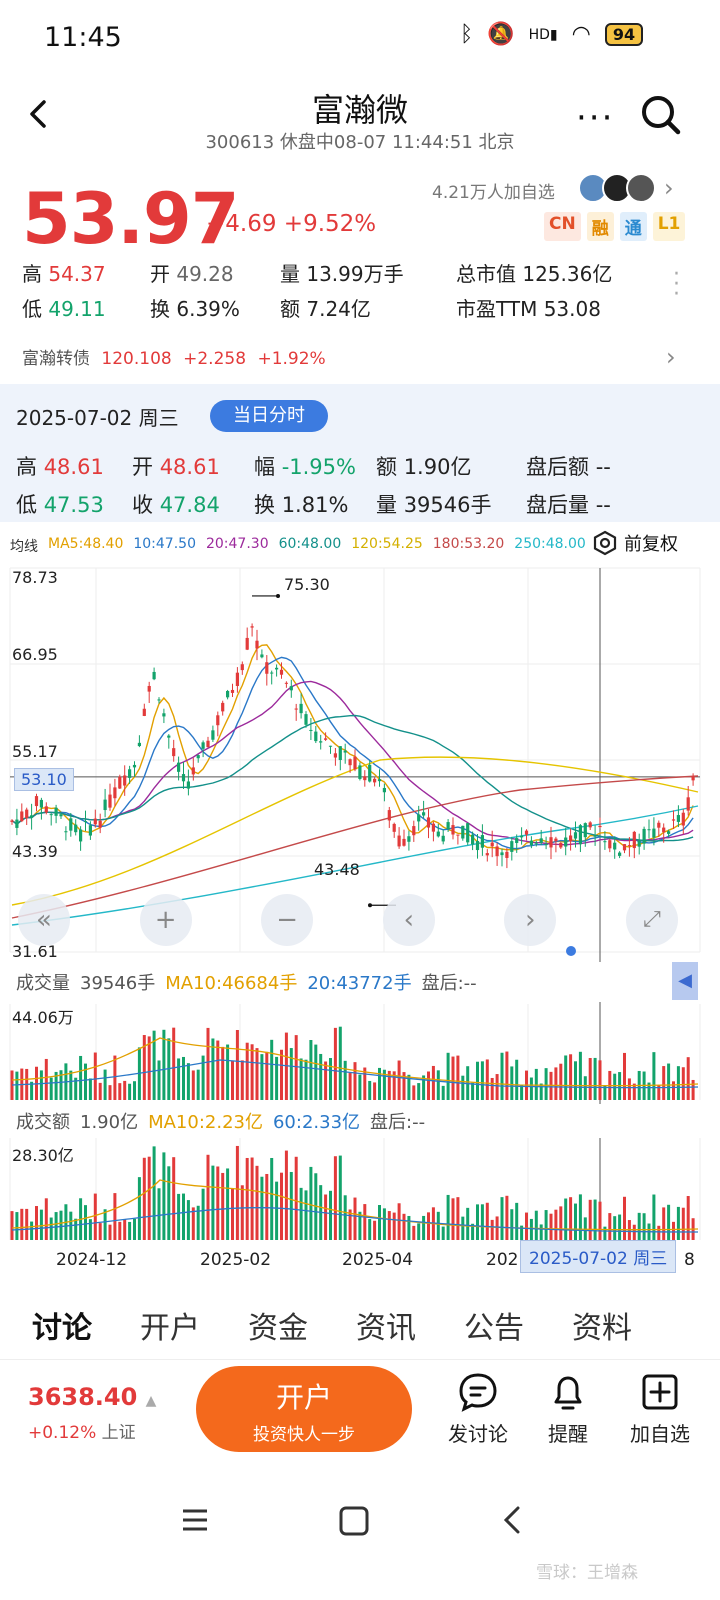 This screenshot has width=720, height=1600. I want to click on after-hours-volume-stat: 盘后量 --, so click(568, 505).